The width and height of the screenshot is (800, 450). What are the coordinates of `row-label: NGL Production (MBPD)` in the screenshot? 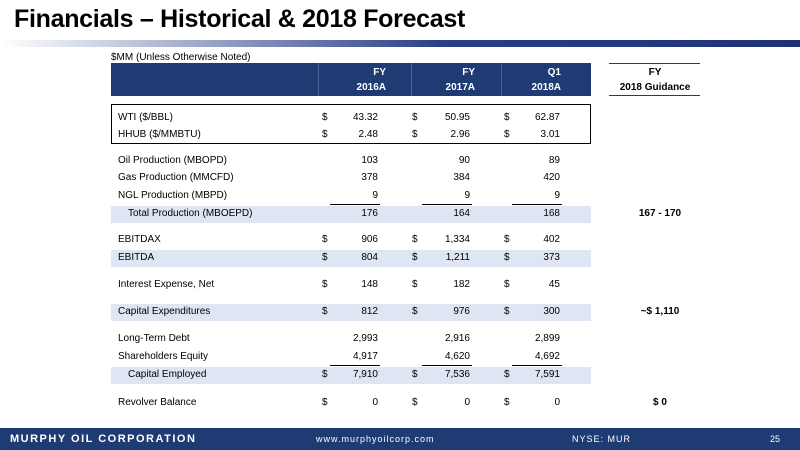 It's located at (173, 195).